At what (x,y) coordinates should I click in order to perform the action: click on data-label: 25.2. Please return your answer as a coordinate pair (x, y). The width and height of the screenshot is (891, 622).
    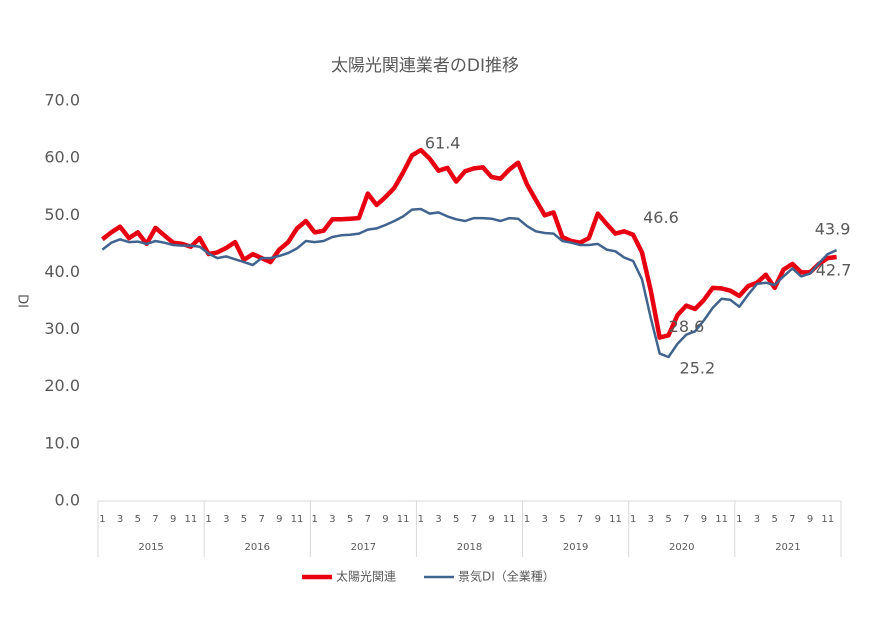
    Looking at the image, I should click on (698, 368).